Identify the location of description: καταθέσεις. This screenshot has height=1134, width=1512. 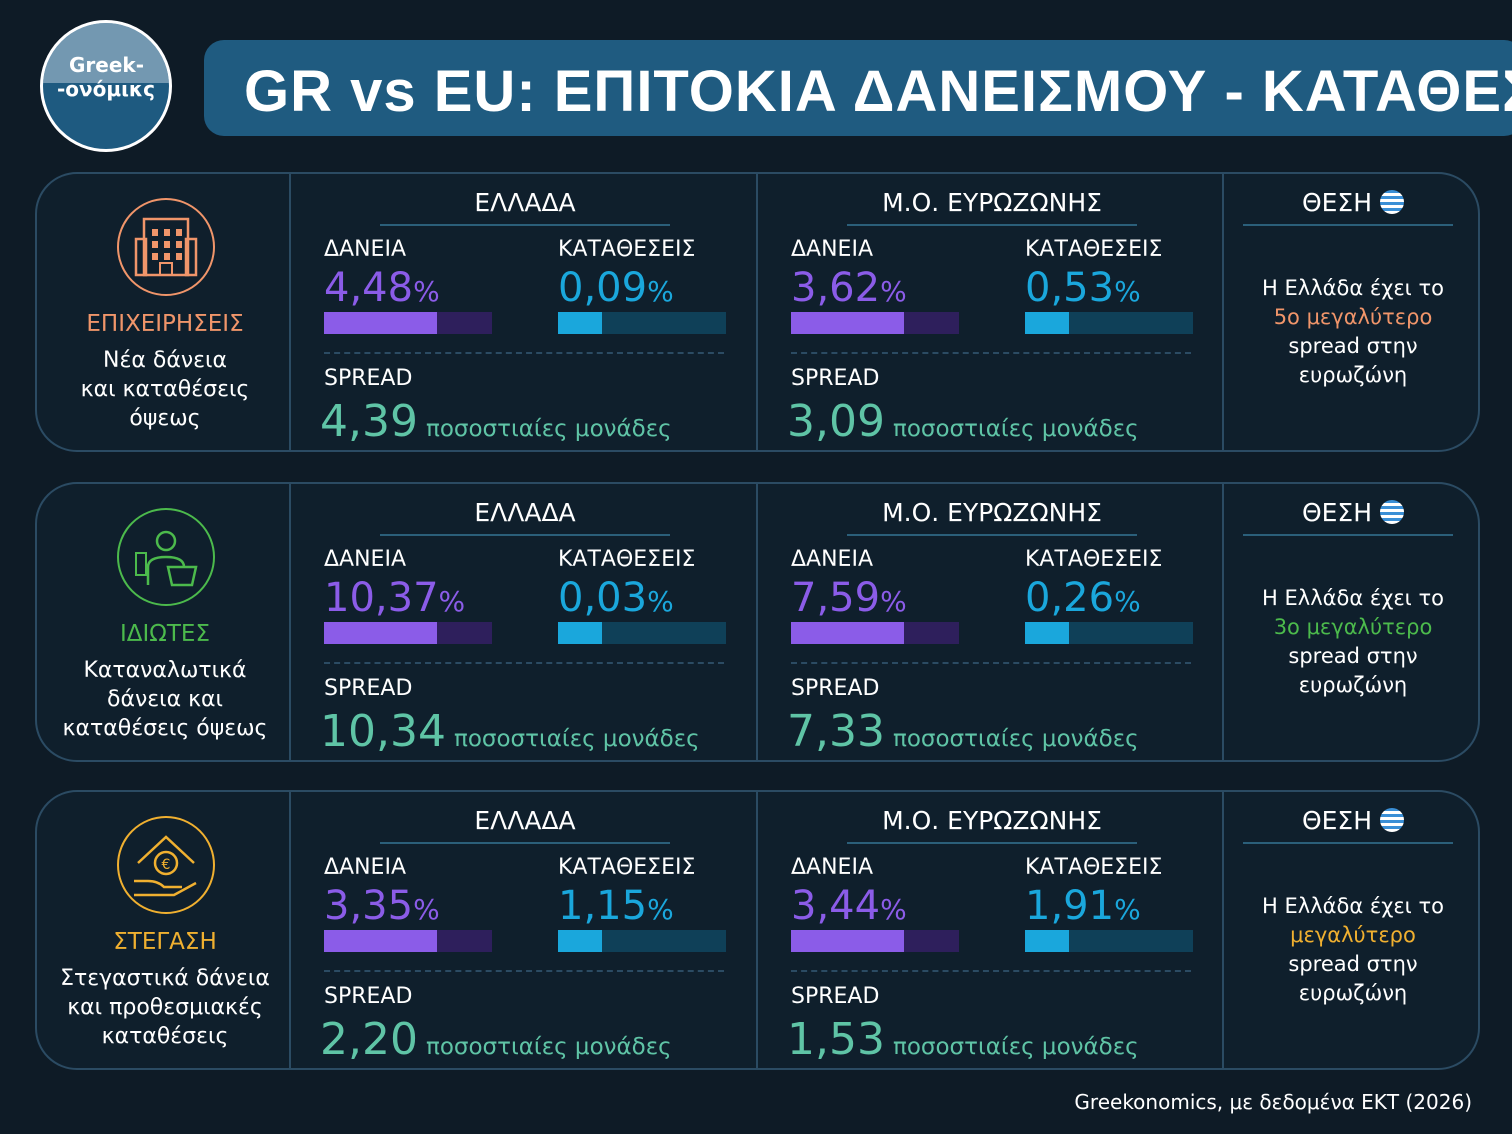
(165, 1036).